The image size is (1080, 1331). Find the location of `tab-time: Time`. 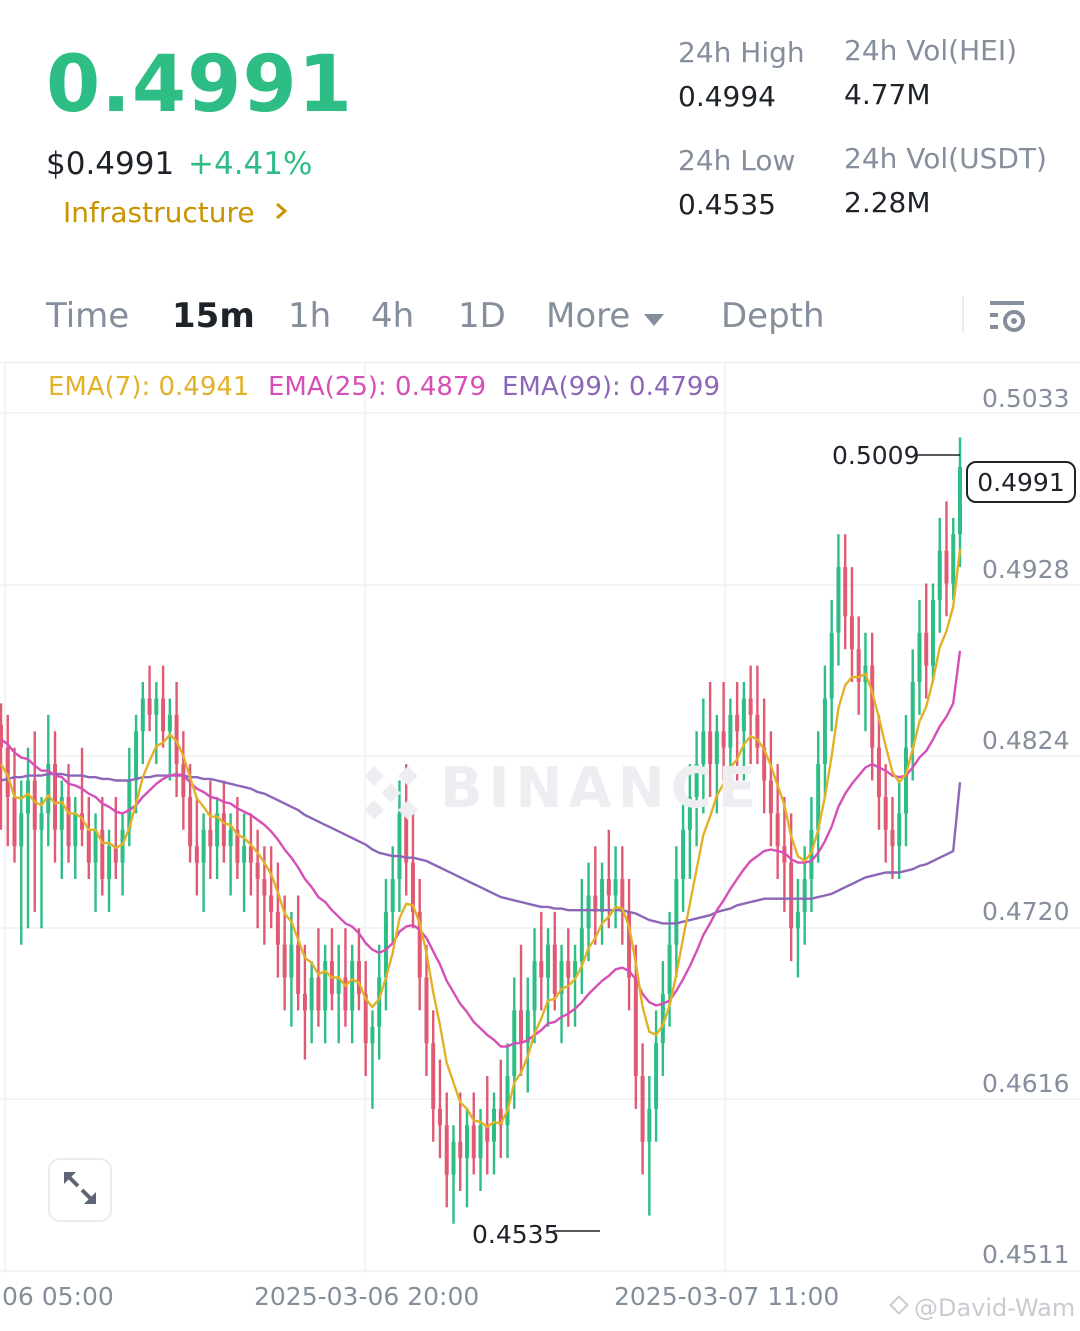

tab-time: Time is located at coordinates (88, 316).